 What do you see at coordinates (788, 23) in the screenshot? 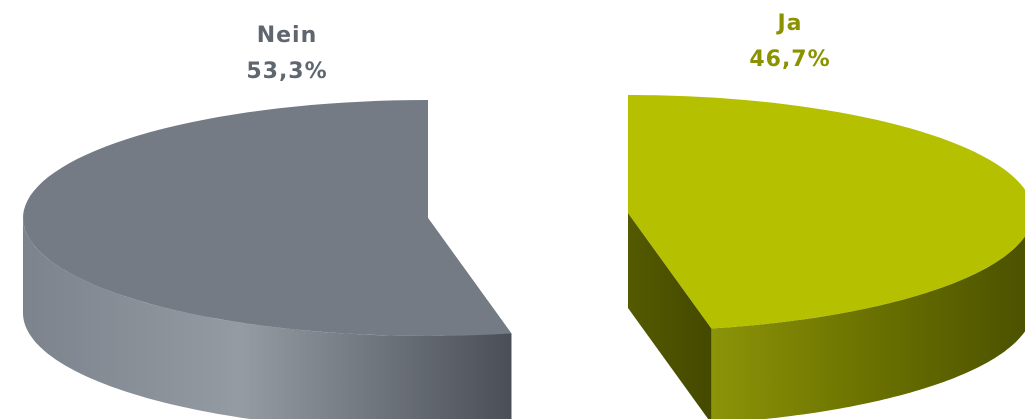
I see `slice-label-ja: Ja` at bounding box center [788, 23].